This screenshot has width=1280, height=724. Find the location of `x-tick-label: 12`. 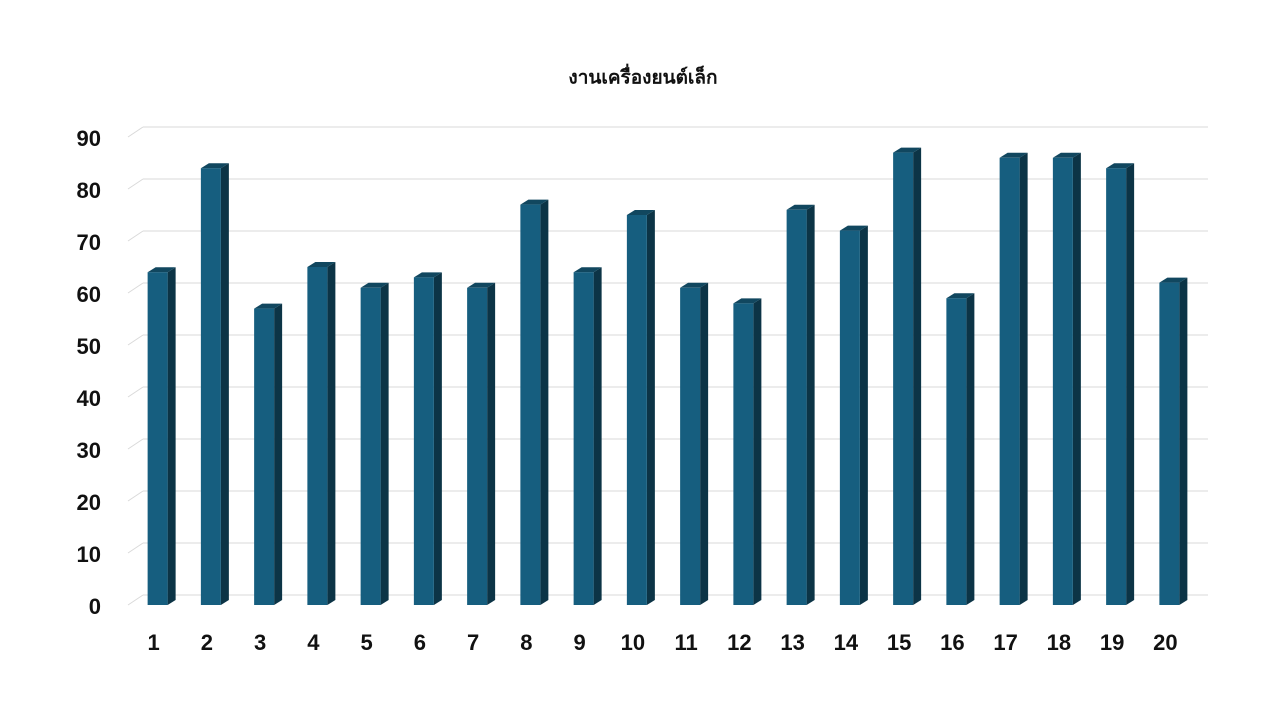

x-tick-label: 12 is located at coordinates (739, 642).